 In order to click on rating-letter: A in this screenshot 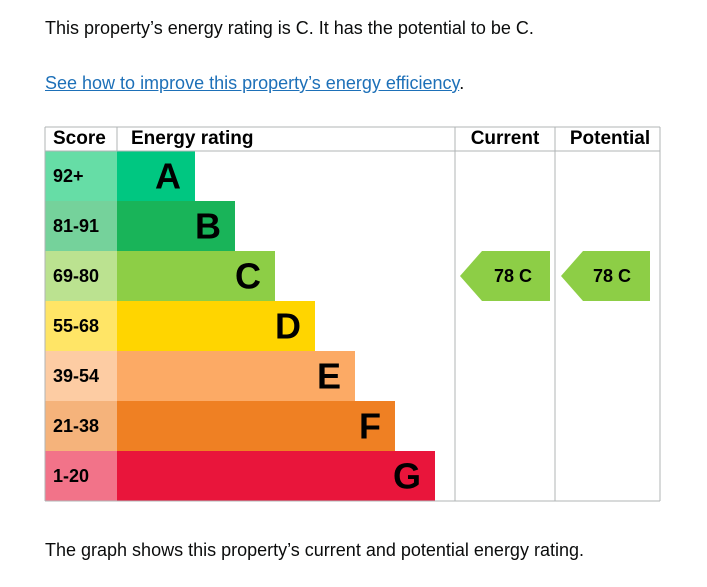, I will do `click(168, 176)`.